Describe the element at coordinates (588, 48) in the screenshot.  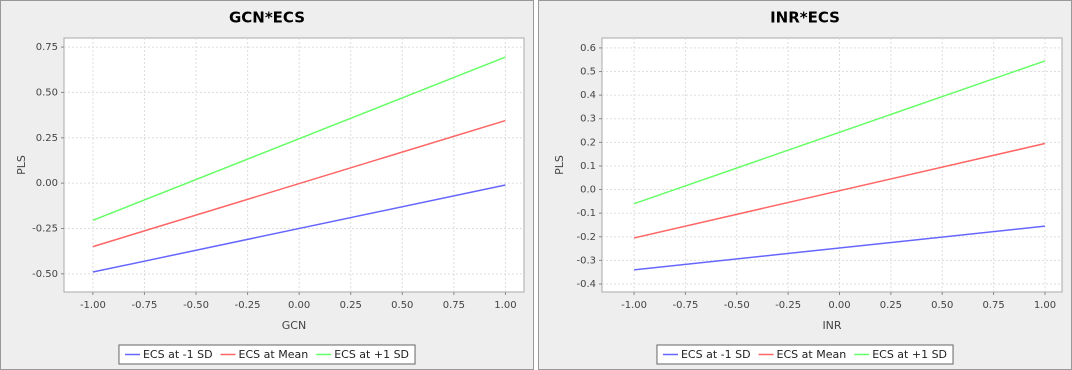
I see `y-tick-label: 0.6` at that location.